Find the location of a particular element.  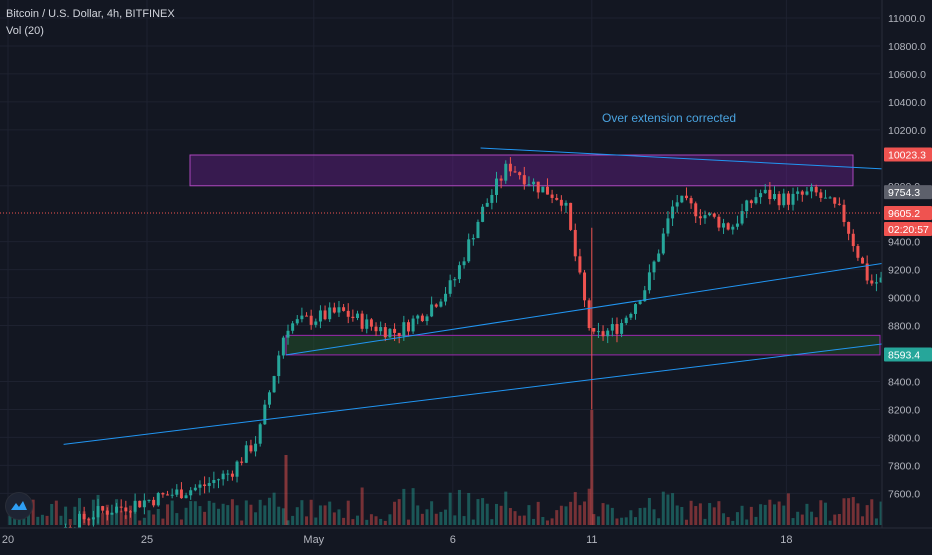

symbol-title: Bitcoin / U.S. Dollar, 4h, BITFINEX is located at coordinates (90, 14).